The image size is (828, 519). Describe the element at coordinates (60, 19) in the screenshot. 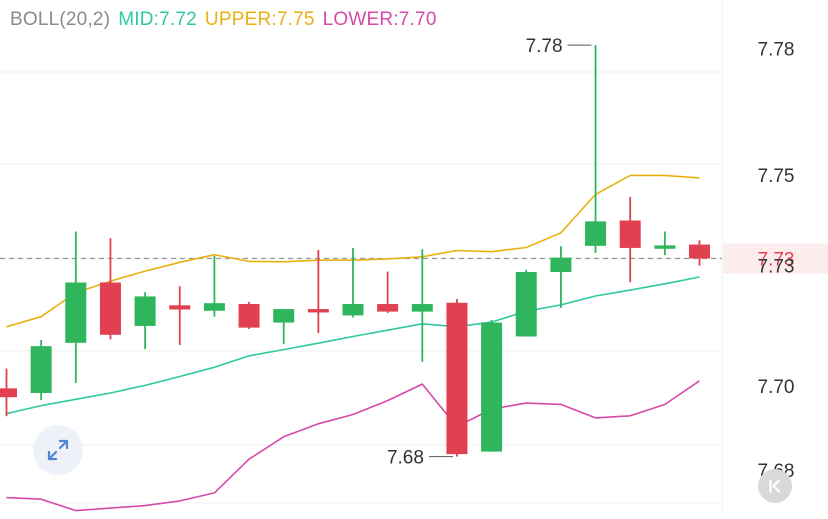

I see `indicator-name: BOLL(20,2)` at that location.